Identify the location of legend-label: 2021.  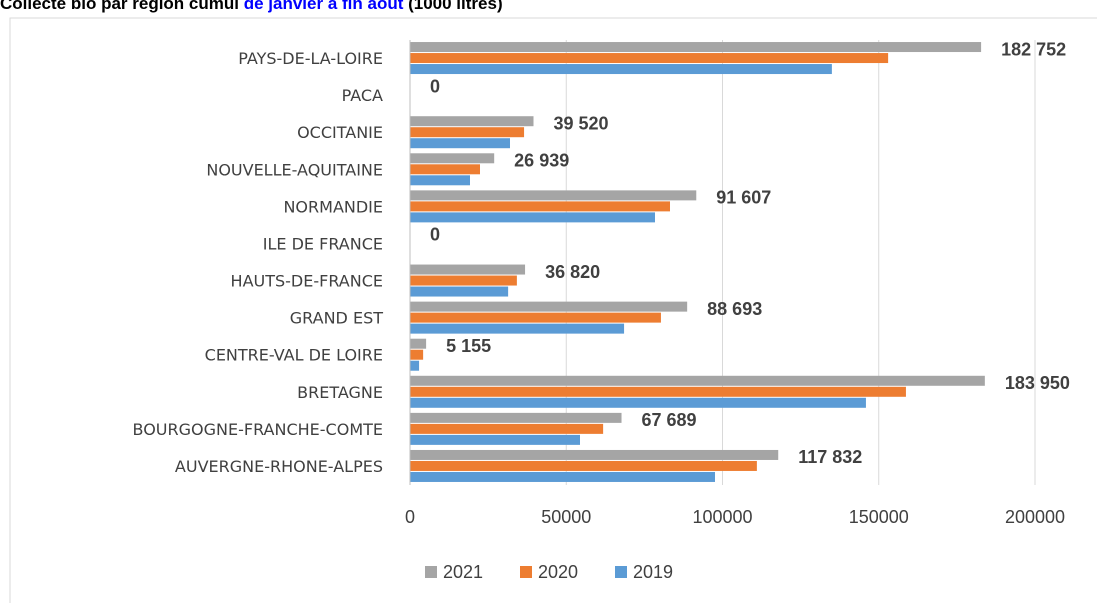
(463, 572).